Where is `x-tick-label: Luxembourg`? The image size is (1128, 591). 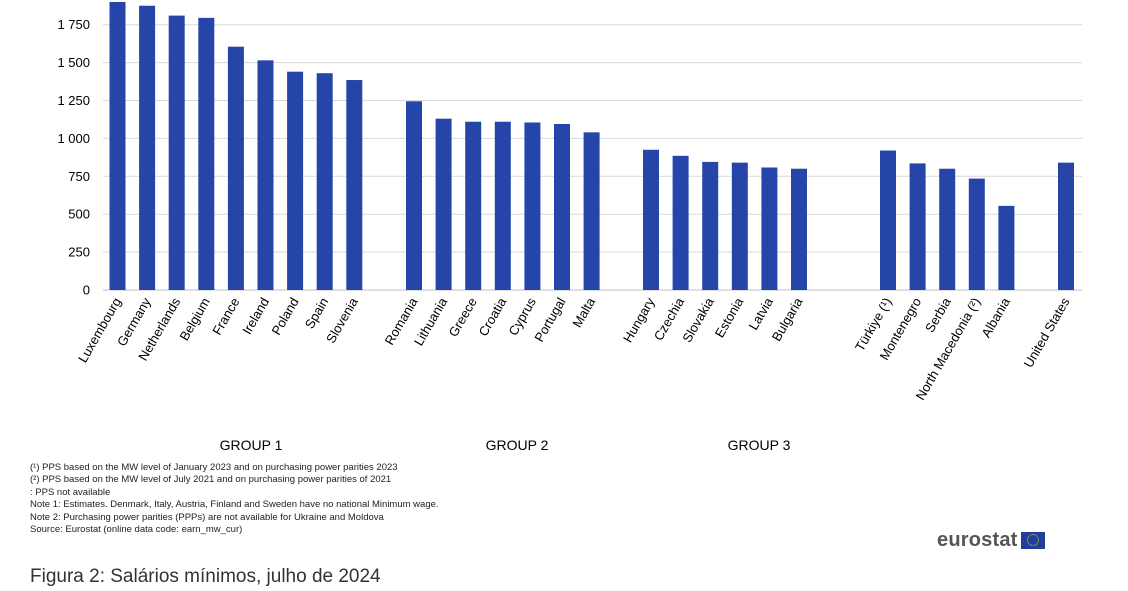 x-tick-label: Luxembourg is located at coordinates (99, 330).